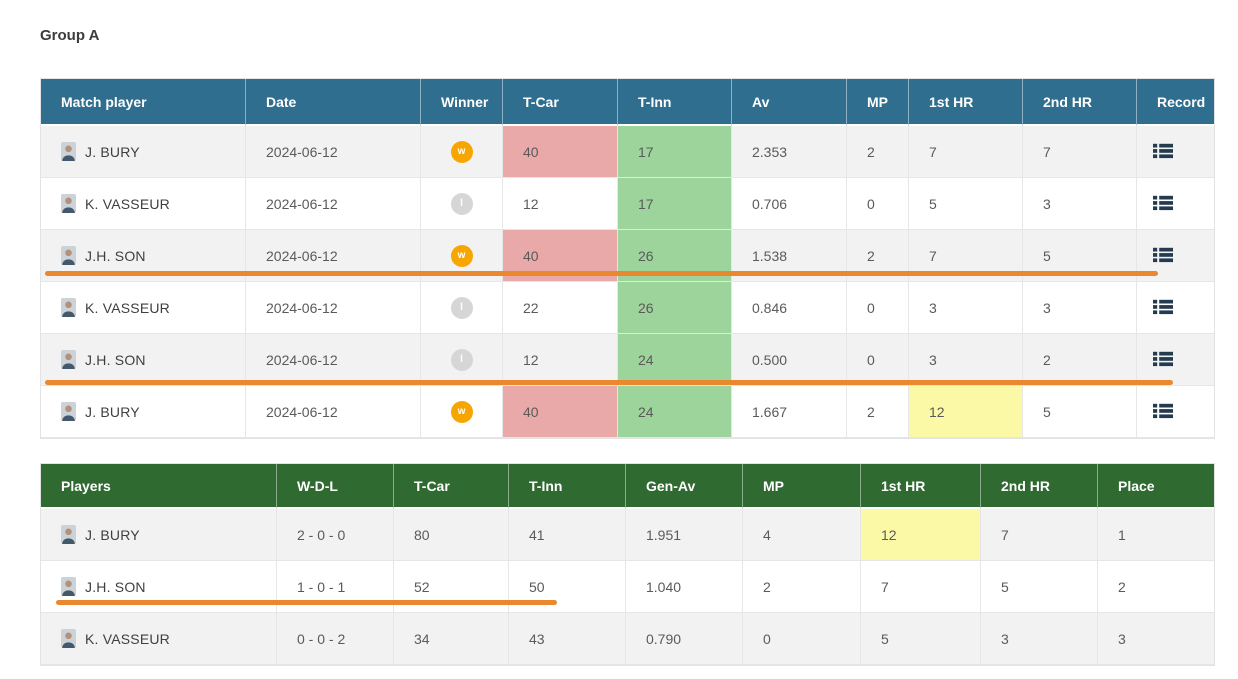  Describe the element at coordinates (567, 587) in the screenshot. I see `t-inn-cell: 50` at that location.